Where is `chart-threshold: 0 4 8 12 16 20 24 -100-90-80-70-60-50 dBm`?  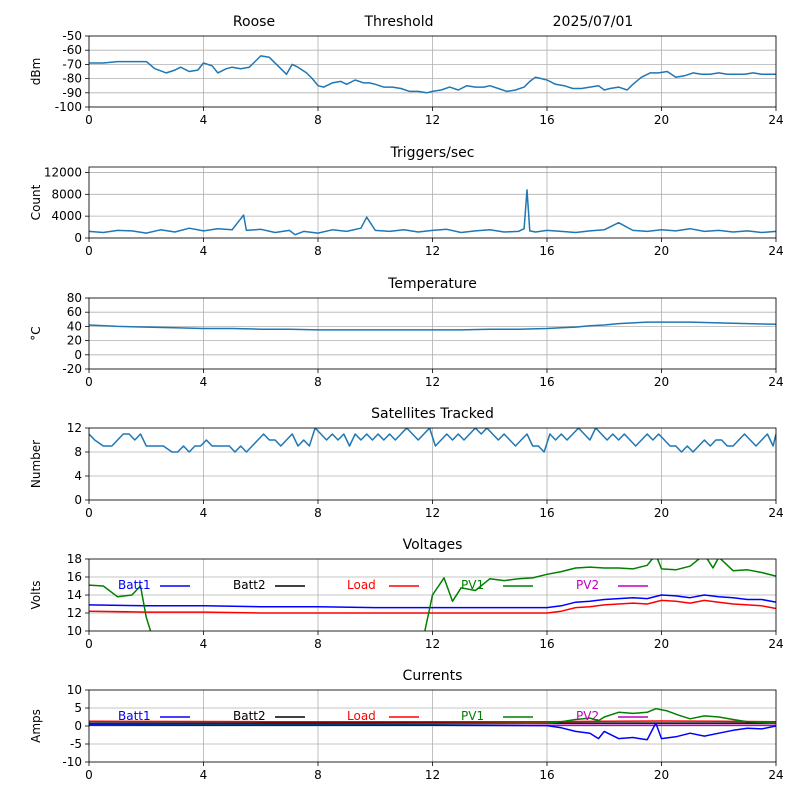
chart-threshold: 0 4 8 12 16 20 24 -100-90-80-70-60-50 dBm is located at coordinates (406, 78).